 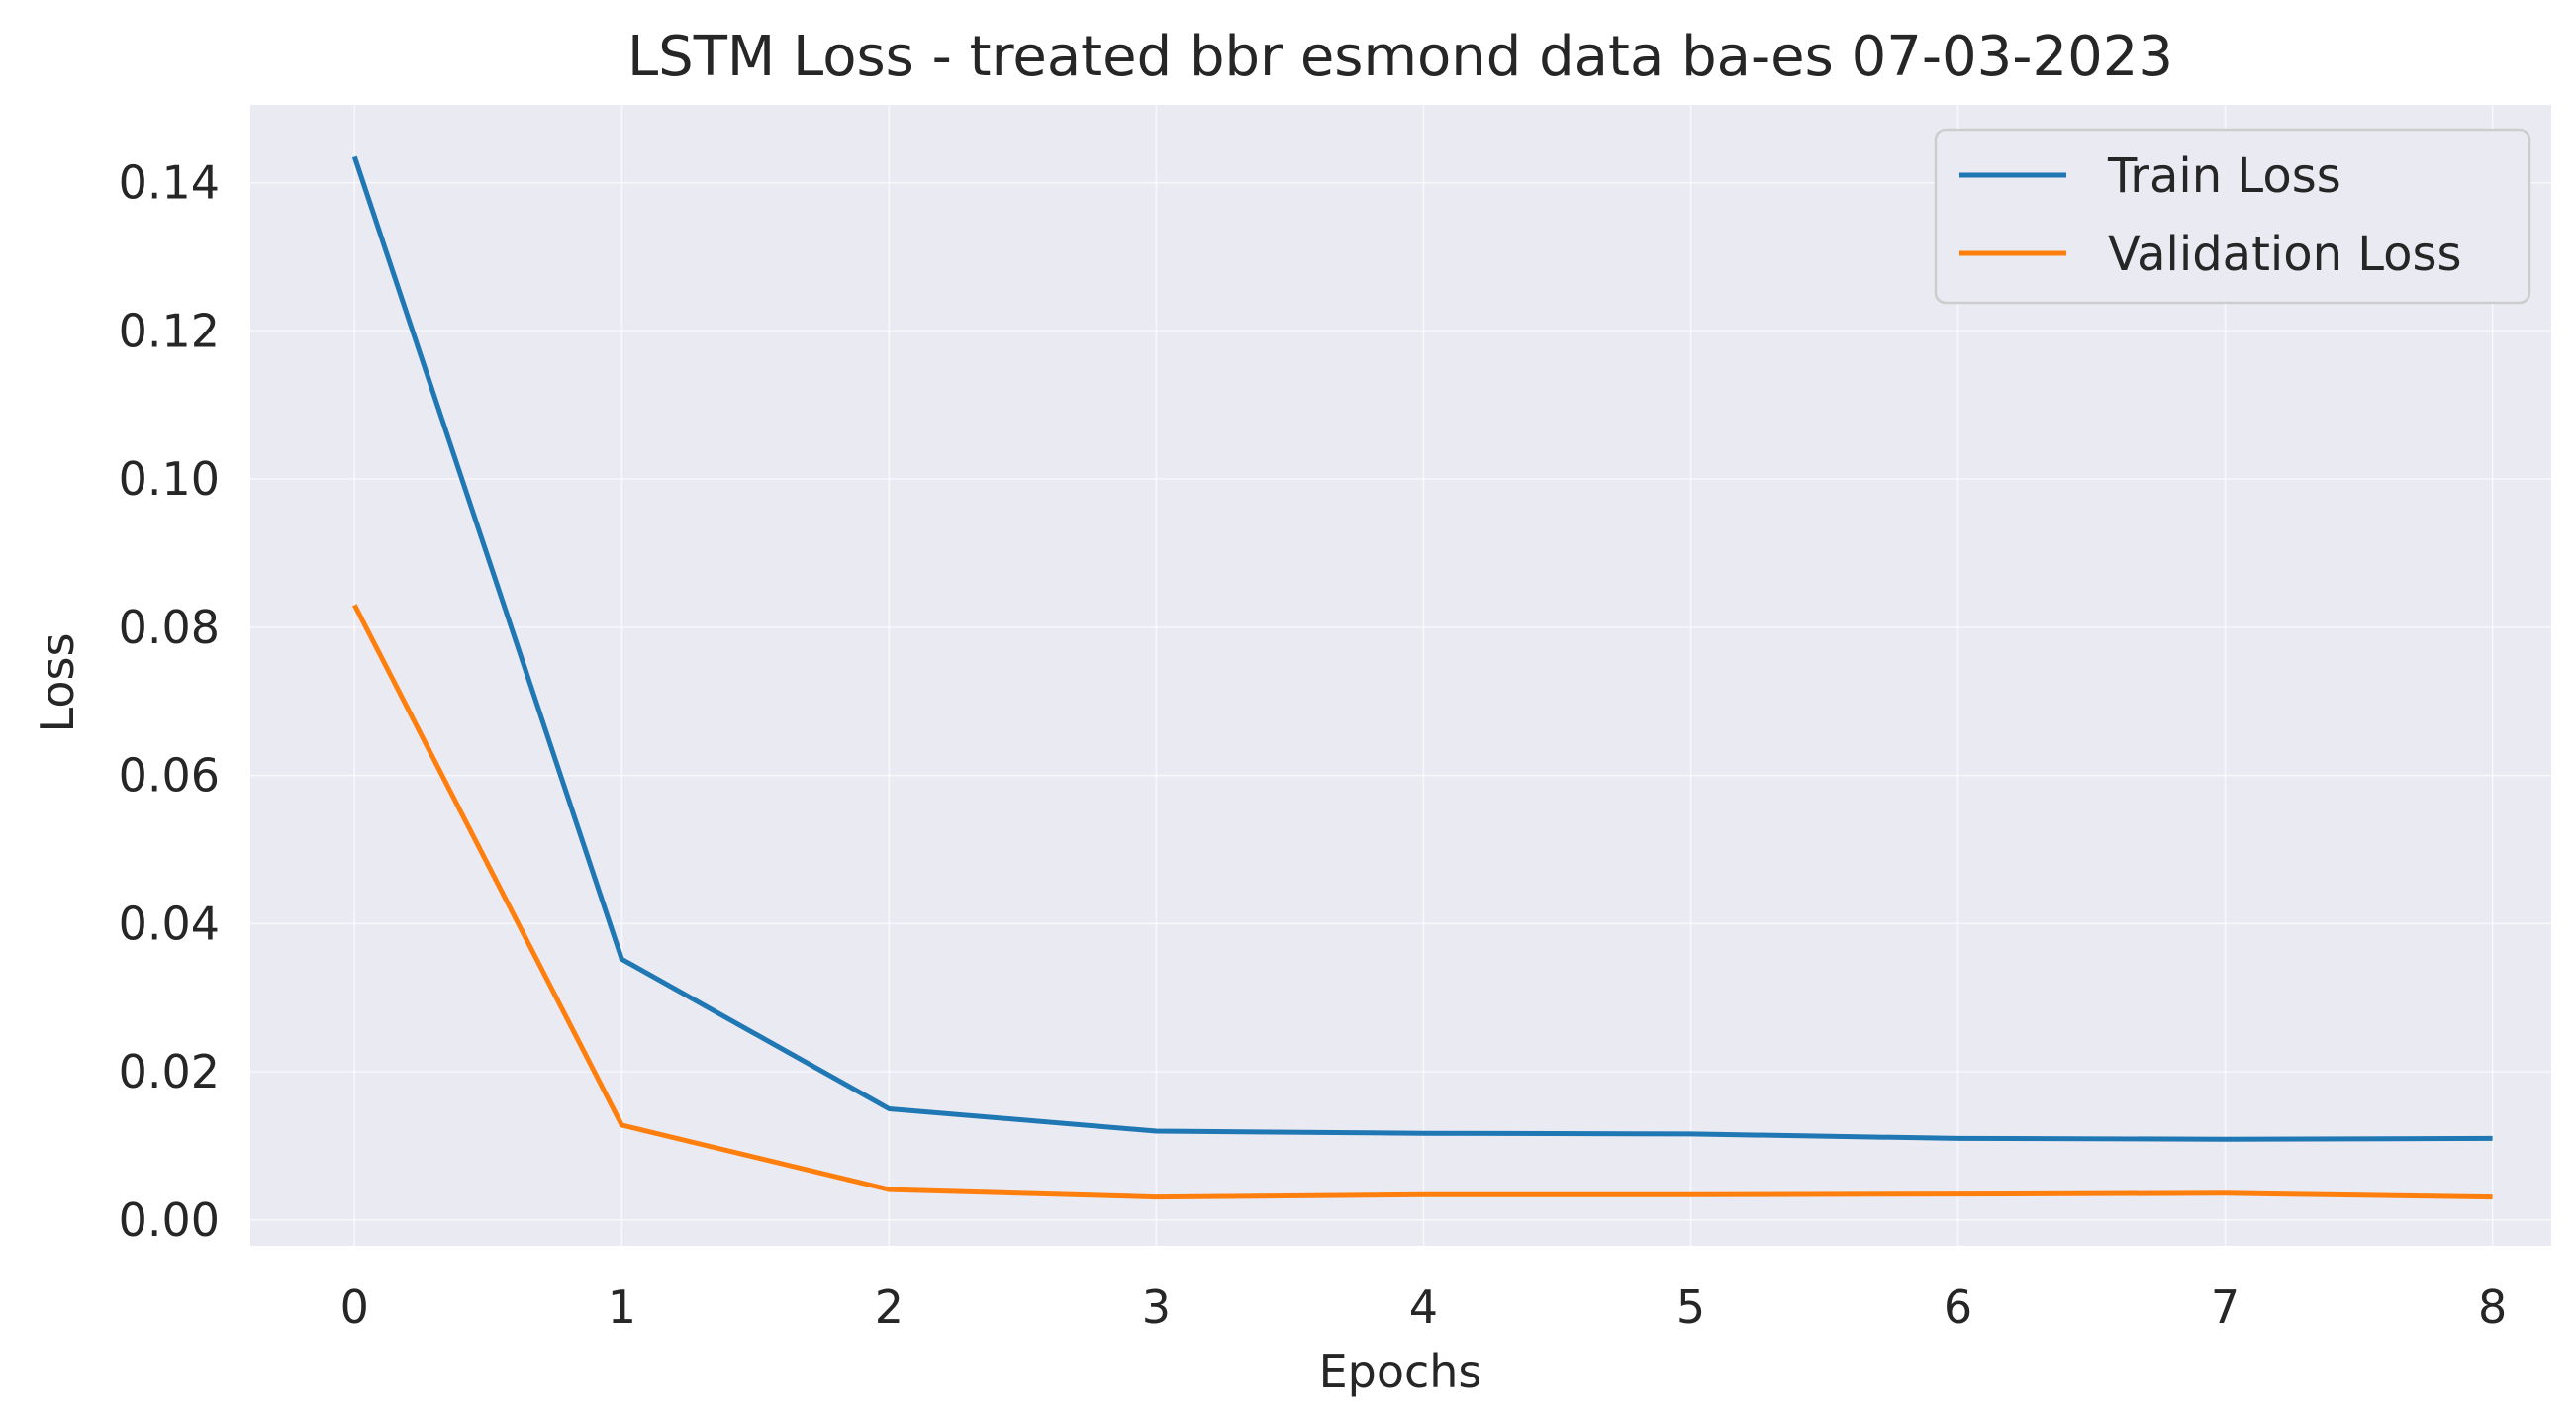 What do you see at coordinates (169, 330) in the screenshot?
I see `y-tick-label: 0.12` at bounding box center [169, 330].